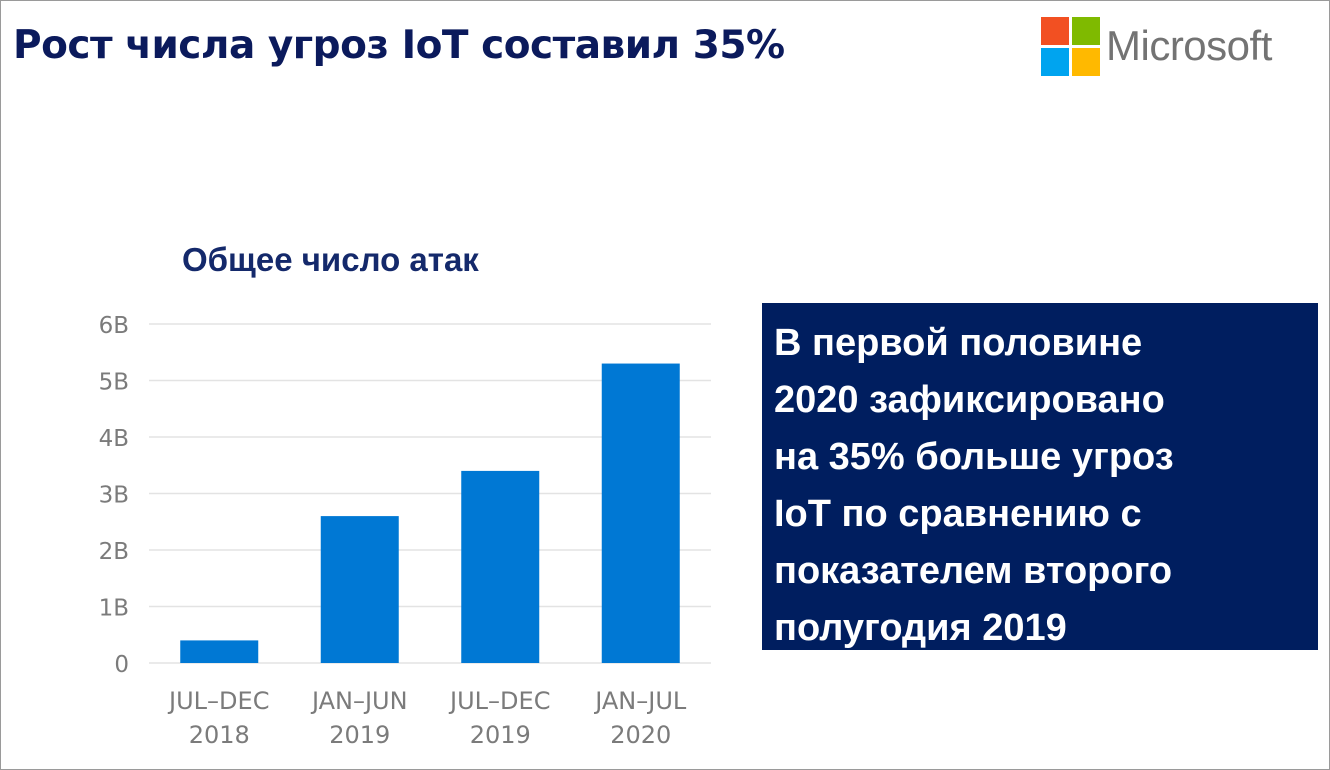 The height and width of the screenshot is (770, 1330). What do you see at coordinates (1189, 45) in the screenshot?
I see `logo-text: Microsoft` at bounding box center [1189, 45].